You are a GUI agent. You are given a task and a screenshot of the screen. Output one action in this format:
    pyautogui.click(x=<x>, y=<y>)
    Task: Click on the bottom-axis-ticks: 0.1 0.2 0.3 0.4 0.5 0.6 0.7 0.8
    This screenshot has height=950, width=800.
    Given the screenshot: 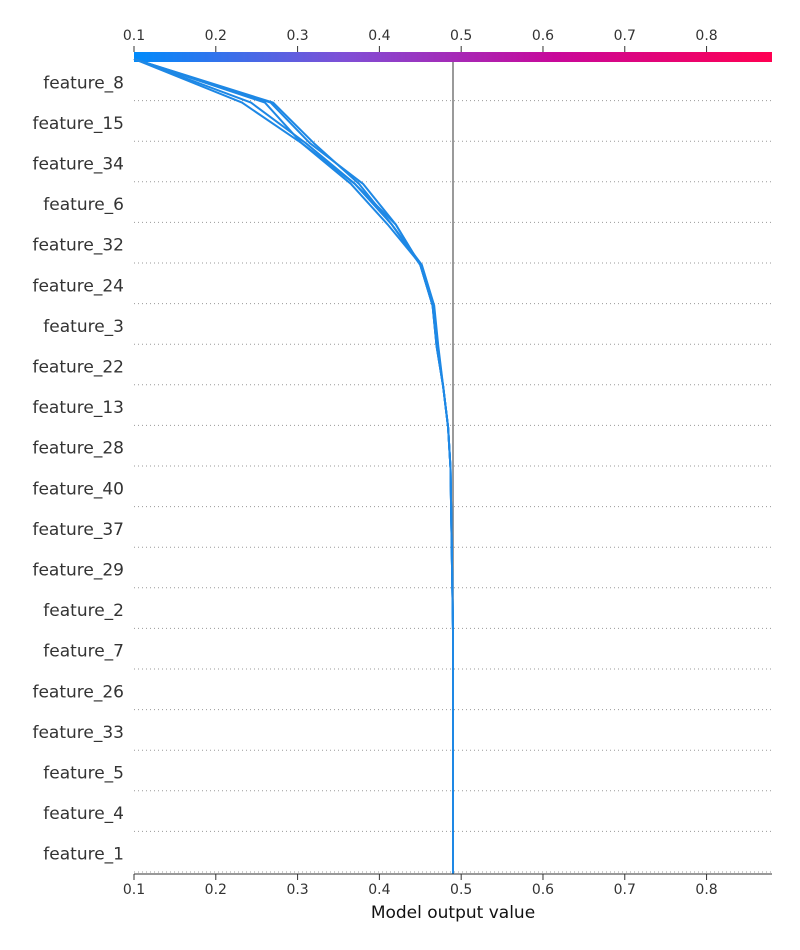 What is the action you would take?
    pyautogui.click(x=420, y=886)
    